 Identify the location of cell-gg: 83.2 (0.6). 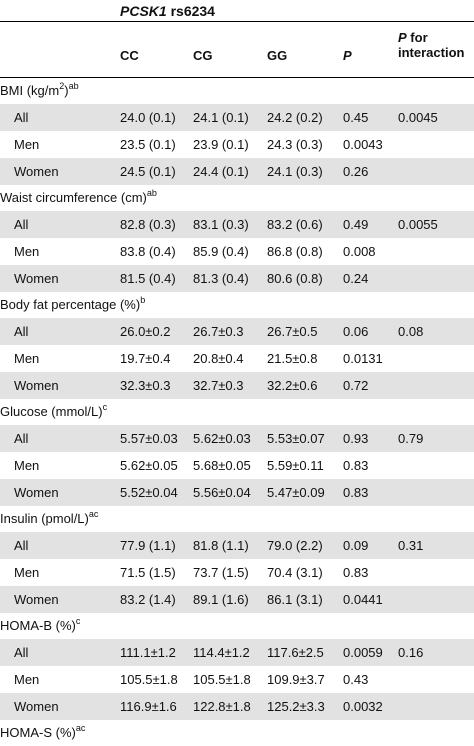
(295, 224).